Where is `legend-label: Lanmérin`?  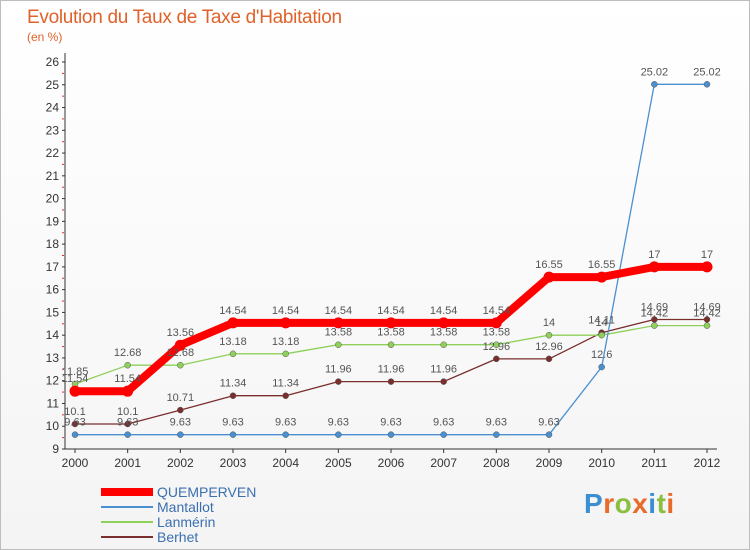
legend-label: Lanmérin is located at coordinates (186, 522).